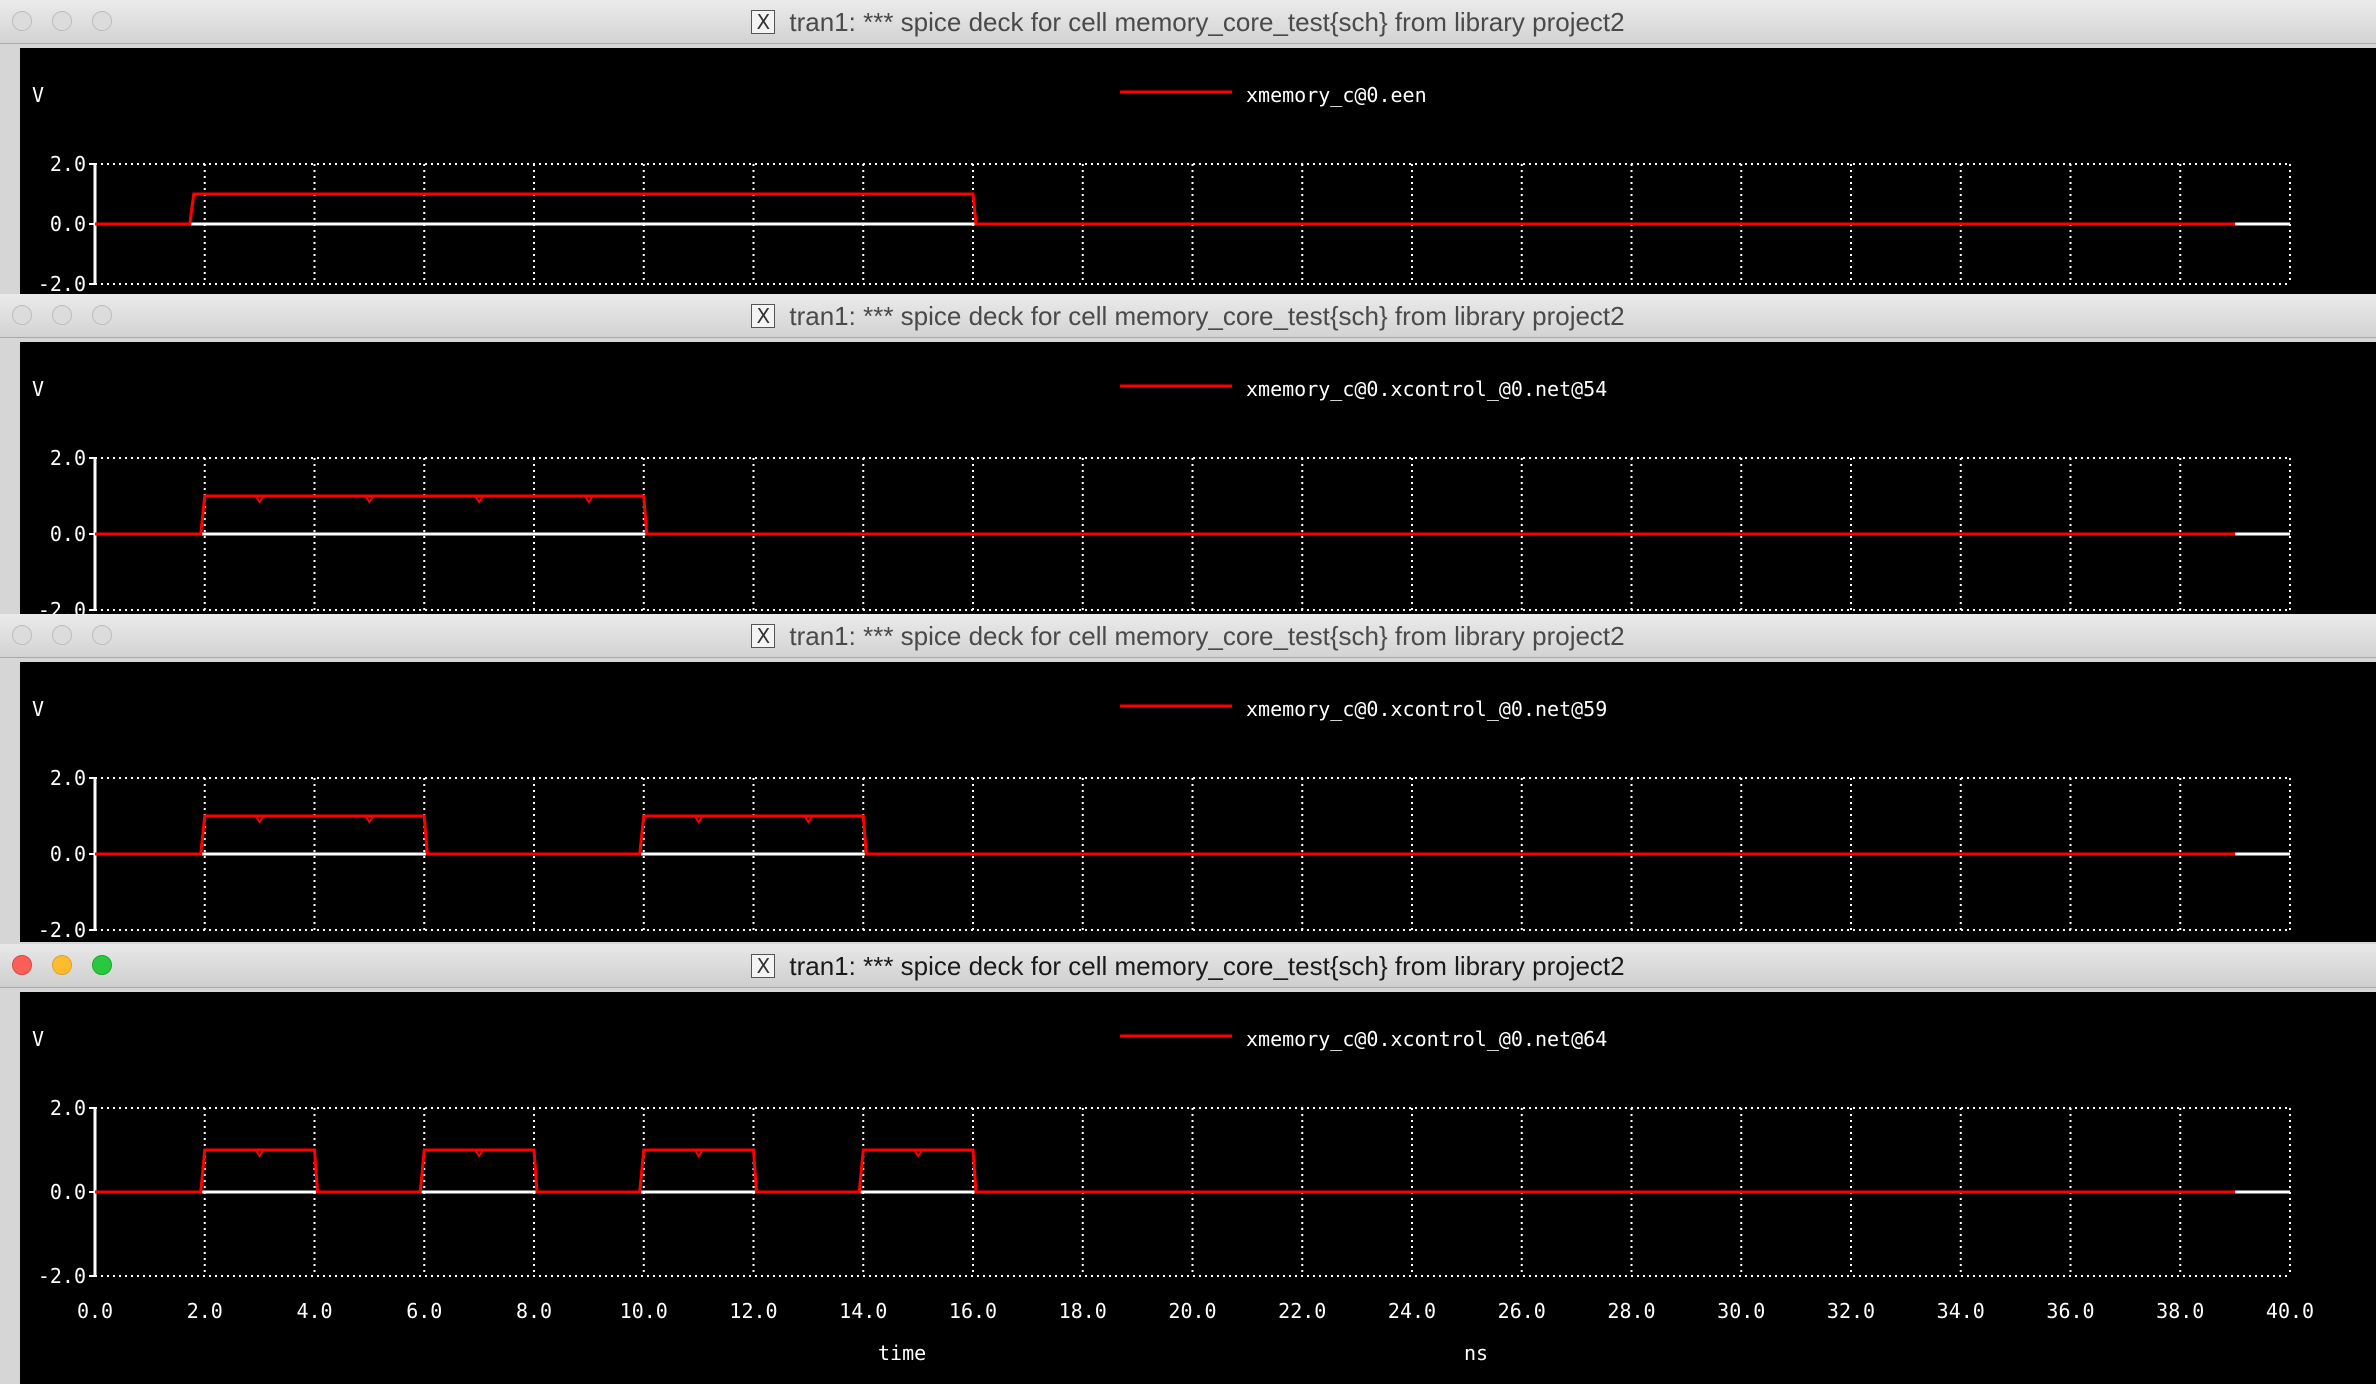  I want to click on legend-label: xmemory_c@0.xcontrol_@0.net@59, so click(1426, 709).